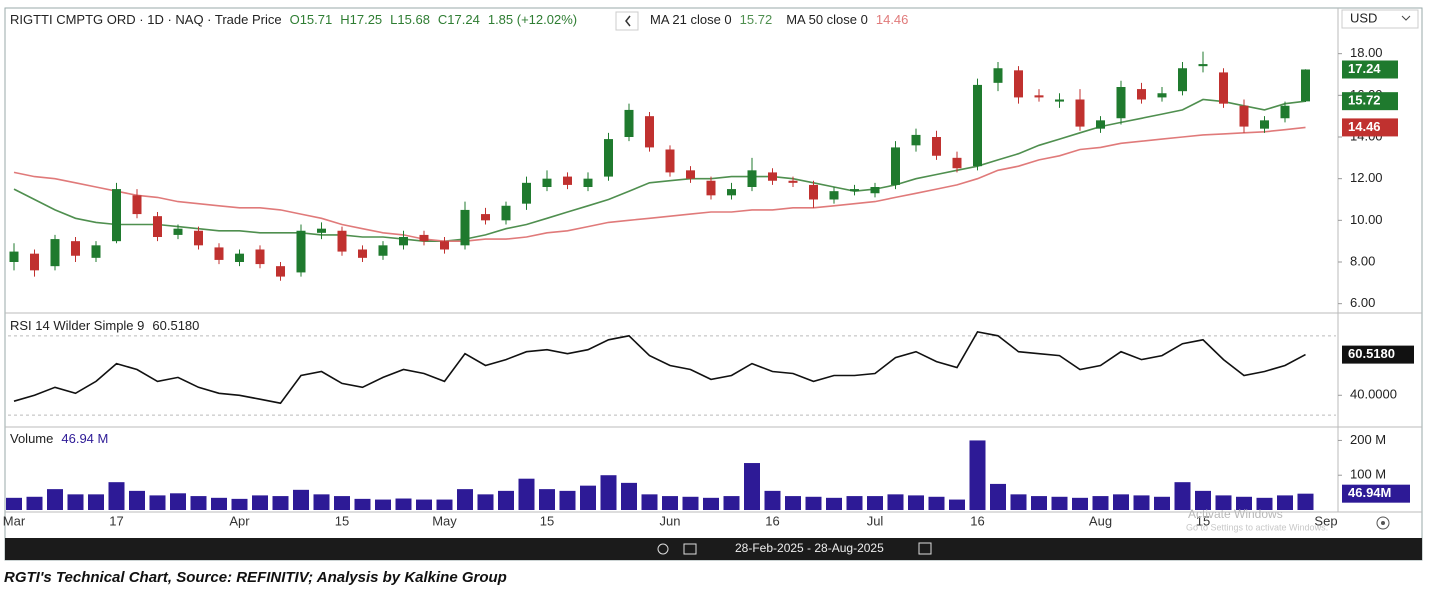 This screenshot has height=592, width=1432. What do you see at coordinates (1380, 19) in the screenshot?
I see `currency-box` at bounding box center [1380, 19].